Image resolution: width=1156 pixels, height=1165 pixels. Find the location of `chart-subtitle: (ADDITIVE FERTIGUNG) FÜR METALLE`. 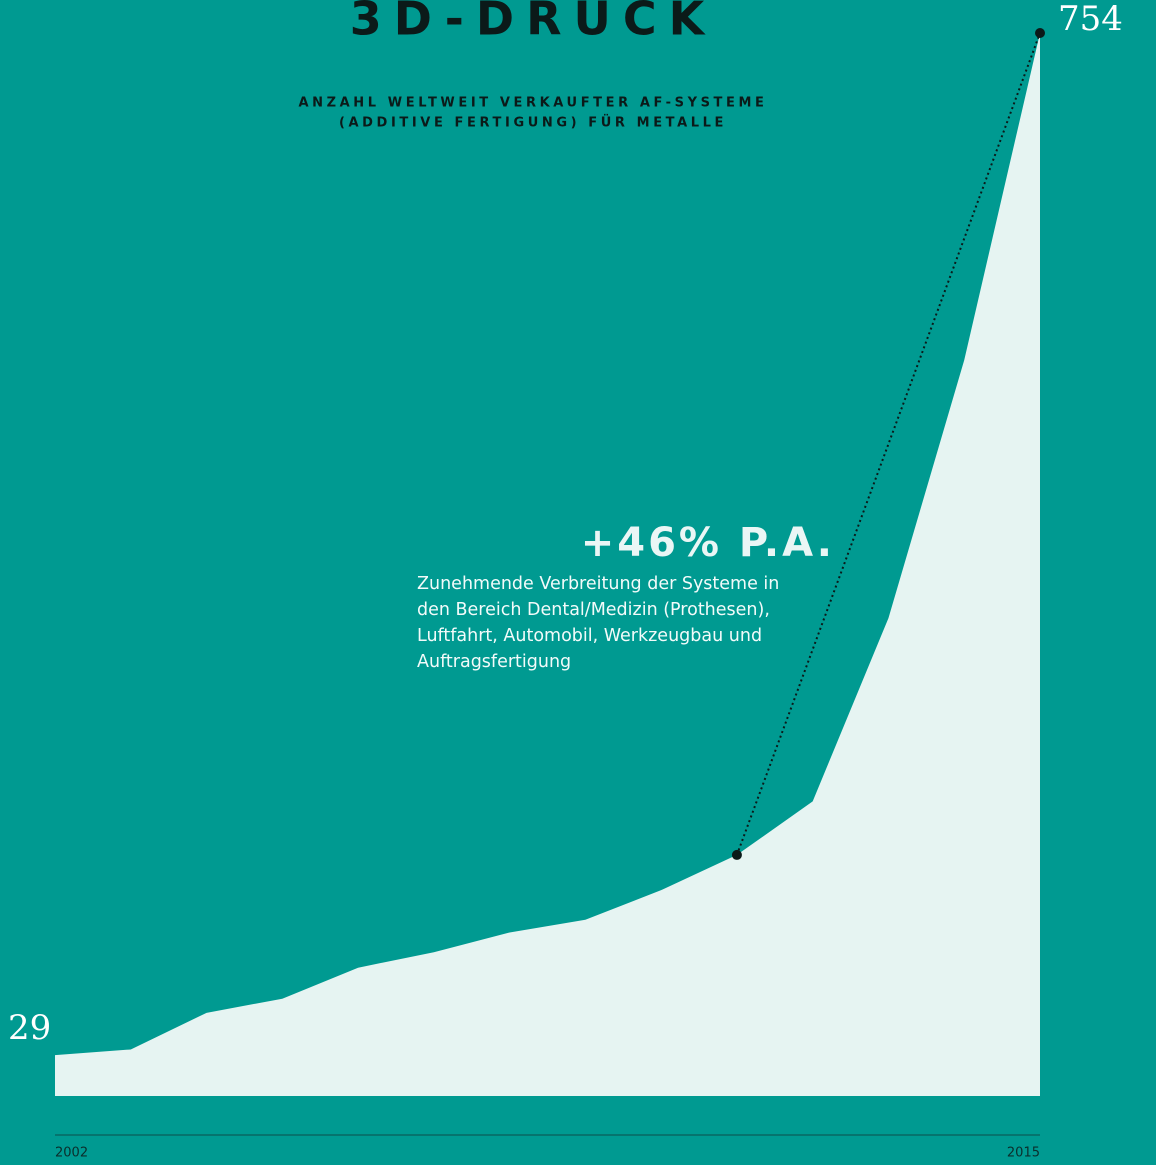

chart-subtitle: (ADDITIVE FERTIGUNG) FÜR METALLE is located at coordinates (533, 123).